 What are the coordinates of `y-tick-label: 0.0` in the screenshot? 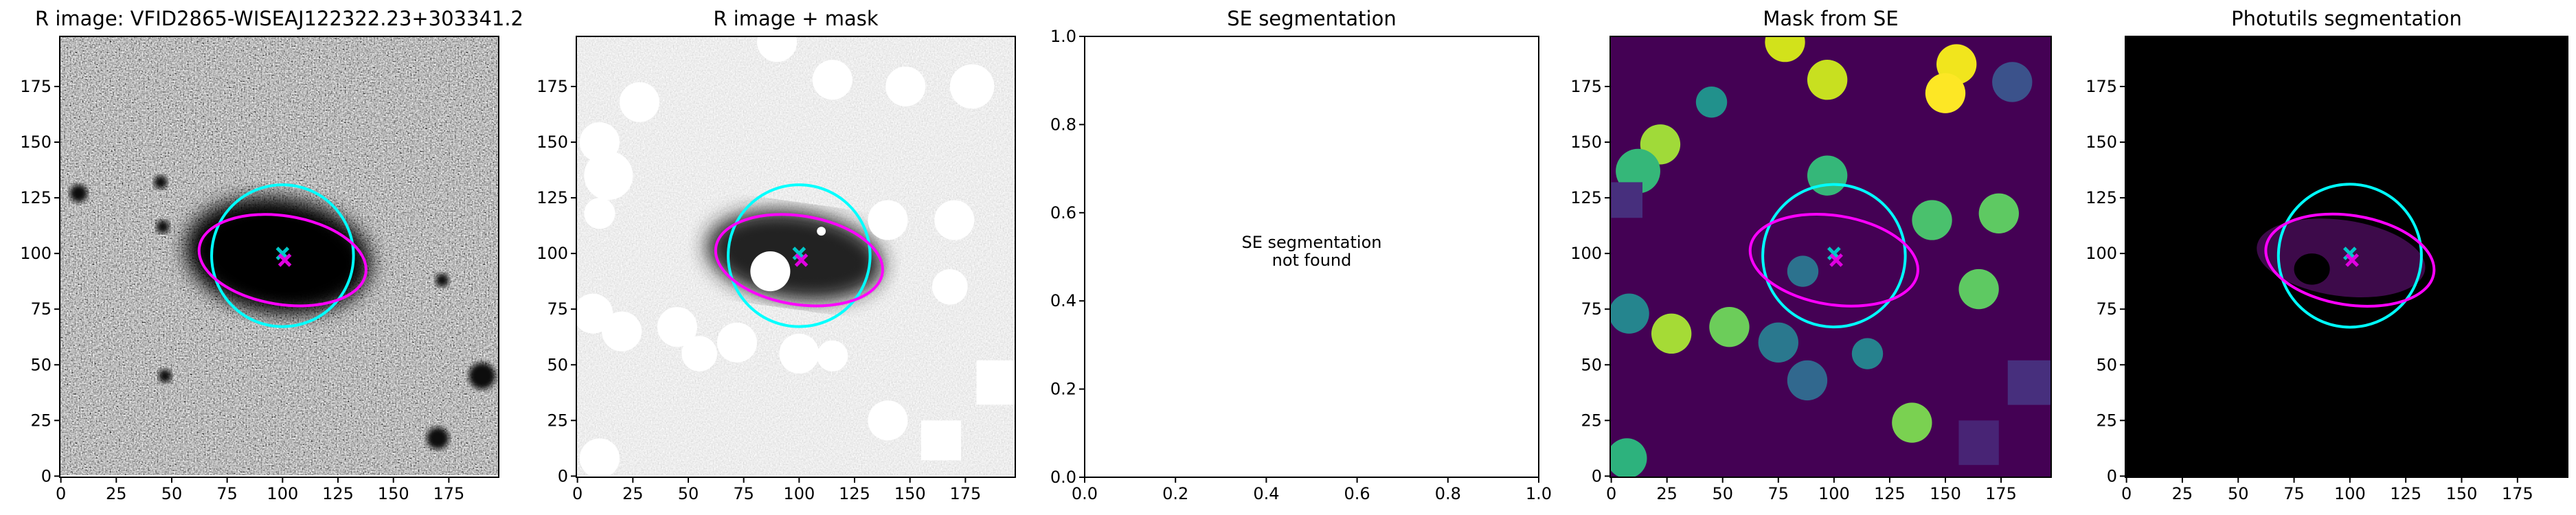 It's located at (1063, 477).